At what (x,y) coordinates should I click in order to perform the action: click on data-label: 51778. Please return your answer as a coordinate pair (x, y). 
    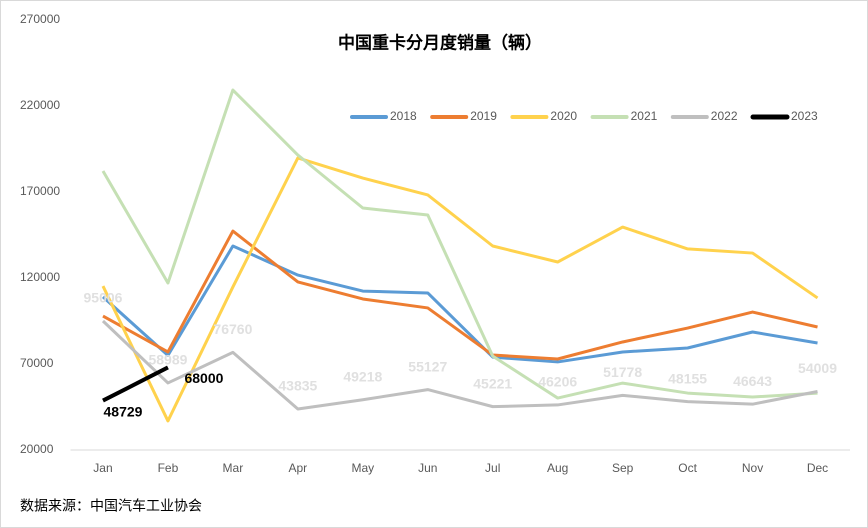
    Looking at the image, I should click on (622, 372).